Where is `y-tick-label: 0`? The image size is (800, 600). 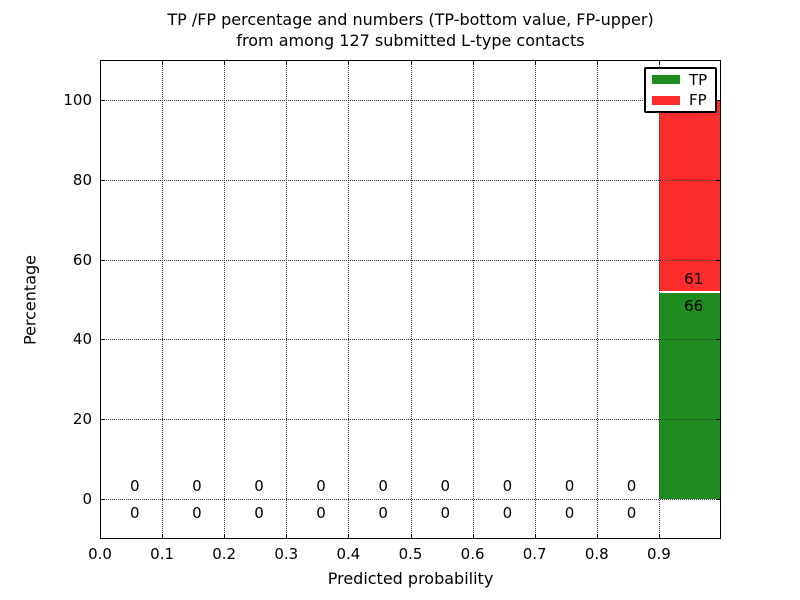 y-tick-label: 0 is located at coordinates (87, 499).